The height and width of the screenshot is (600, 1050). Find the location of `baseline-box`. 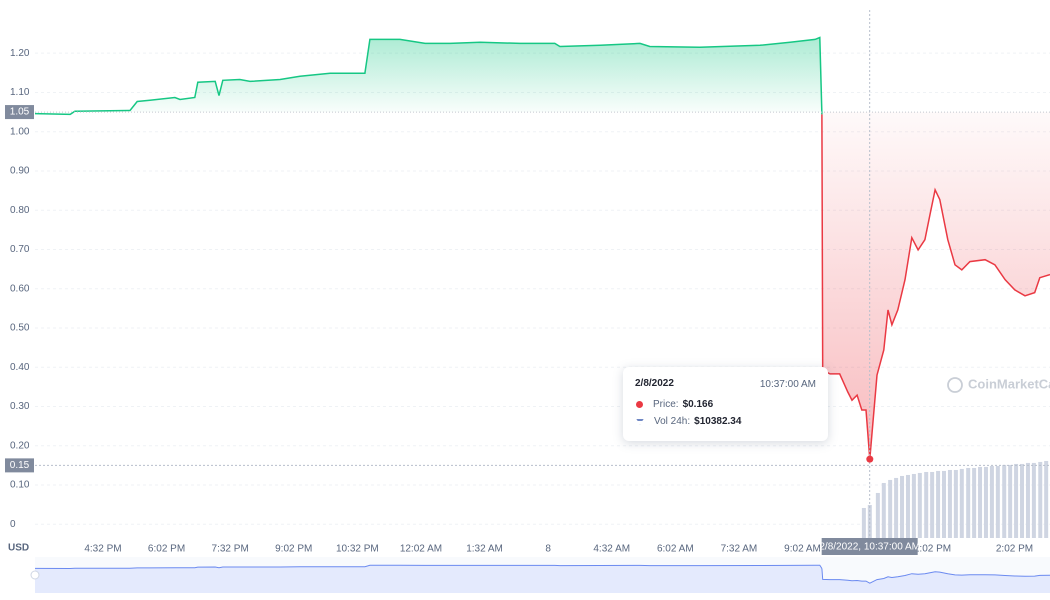

baseline-box is located at coordinates (19, 112).